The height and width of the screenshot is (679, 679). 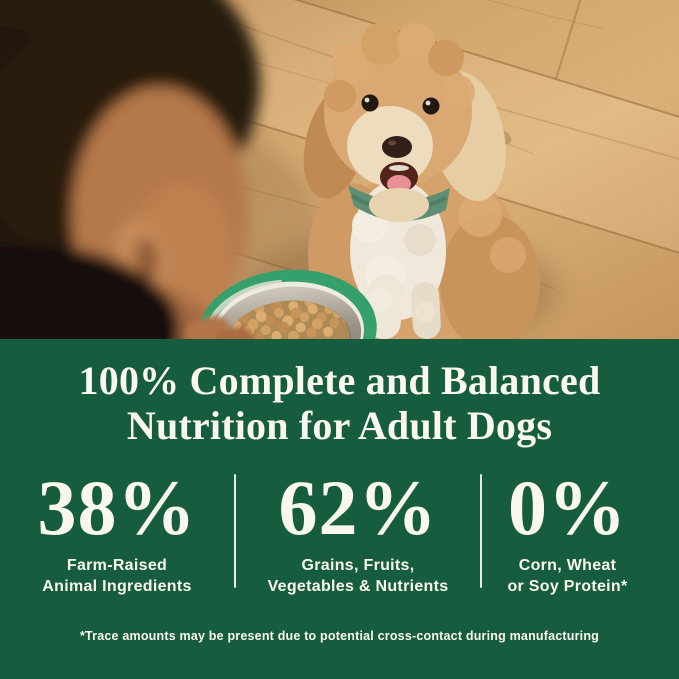 What do you see at coordinates (370, 103) in the screenshot?
I see `dog-eye-left` at bounding box center [370, 103].